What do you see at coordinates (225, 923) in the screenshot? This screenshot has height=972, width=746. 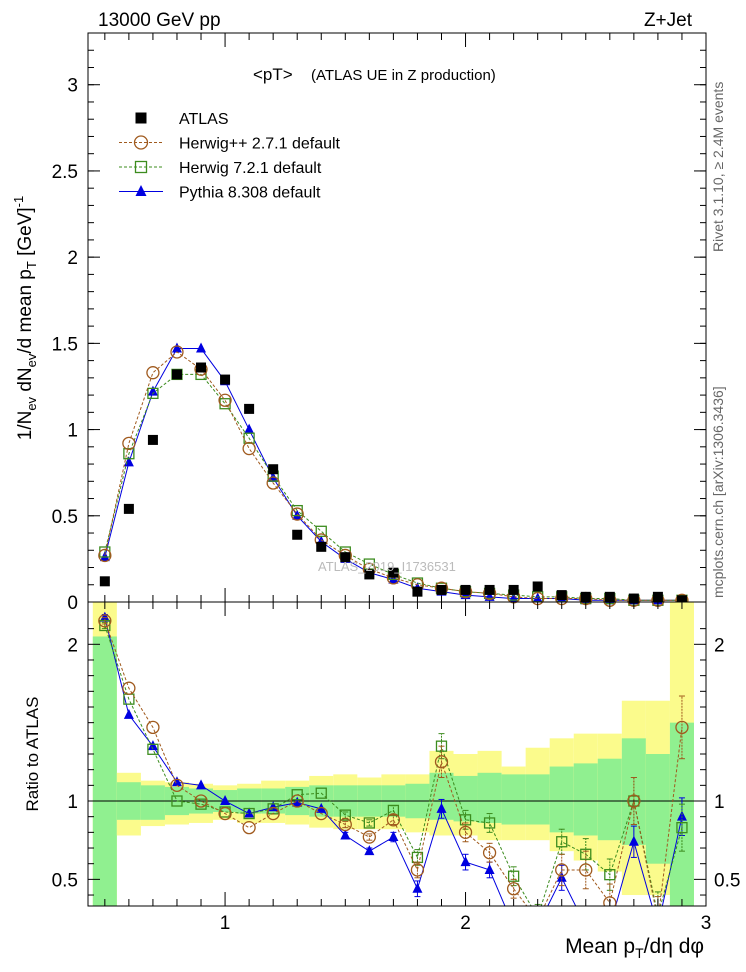 I see `ratio-xtick-label: 1` at bounding box center [225, 923].